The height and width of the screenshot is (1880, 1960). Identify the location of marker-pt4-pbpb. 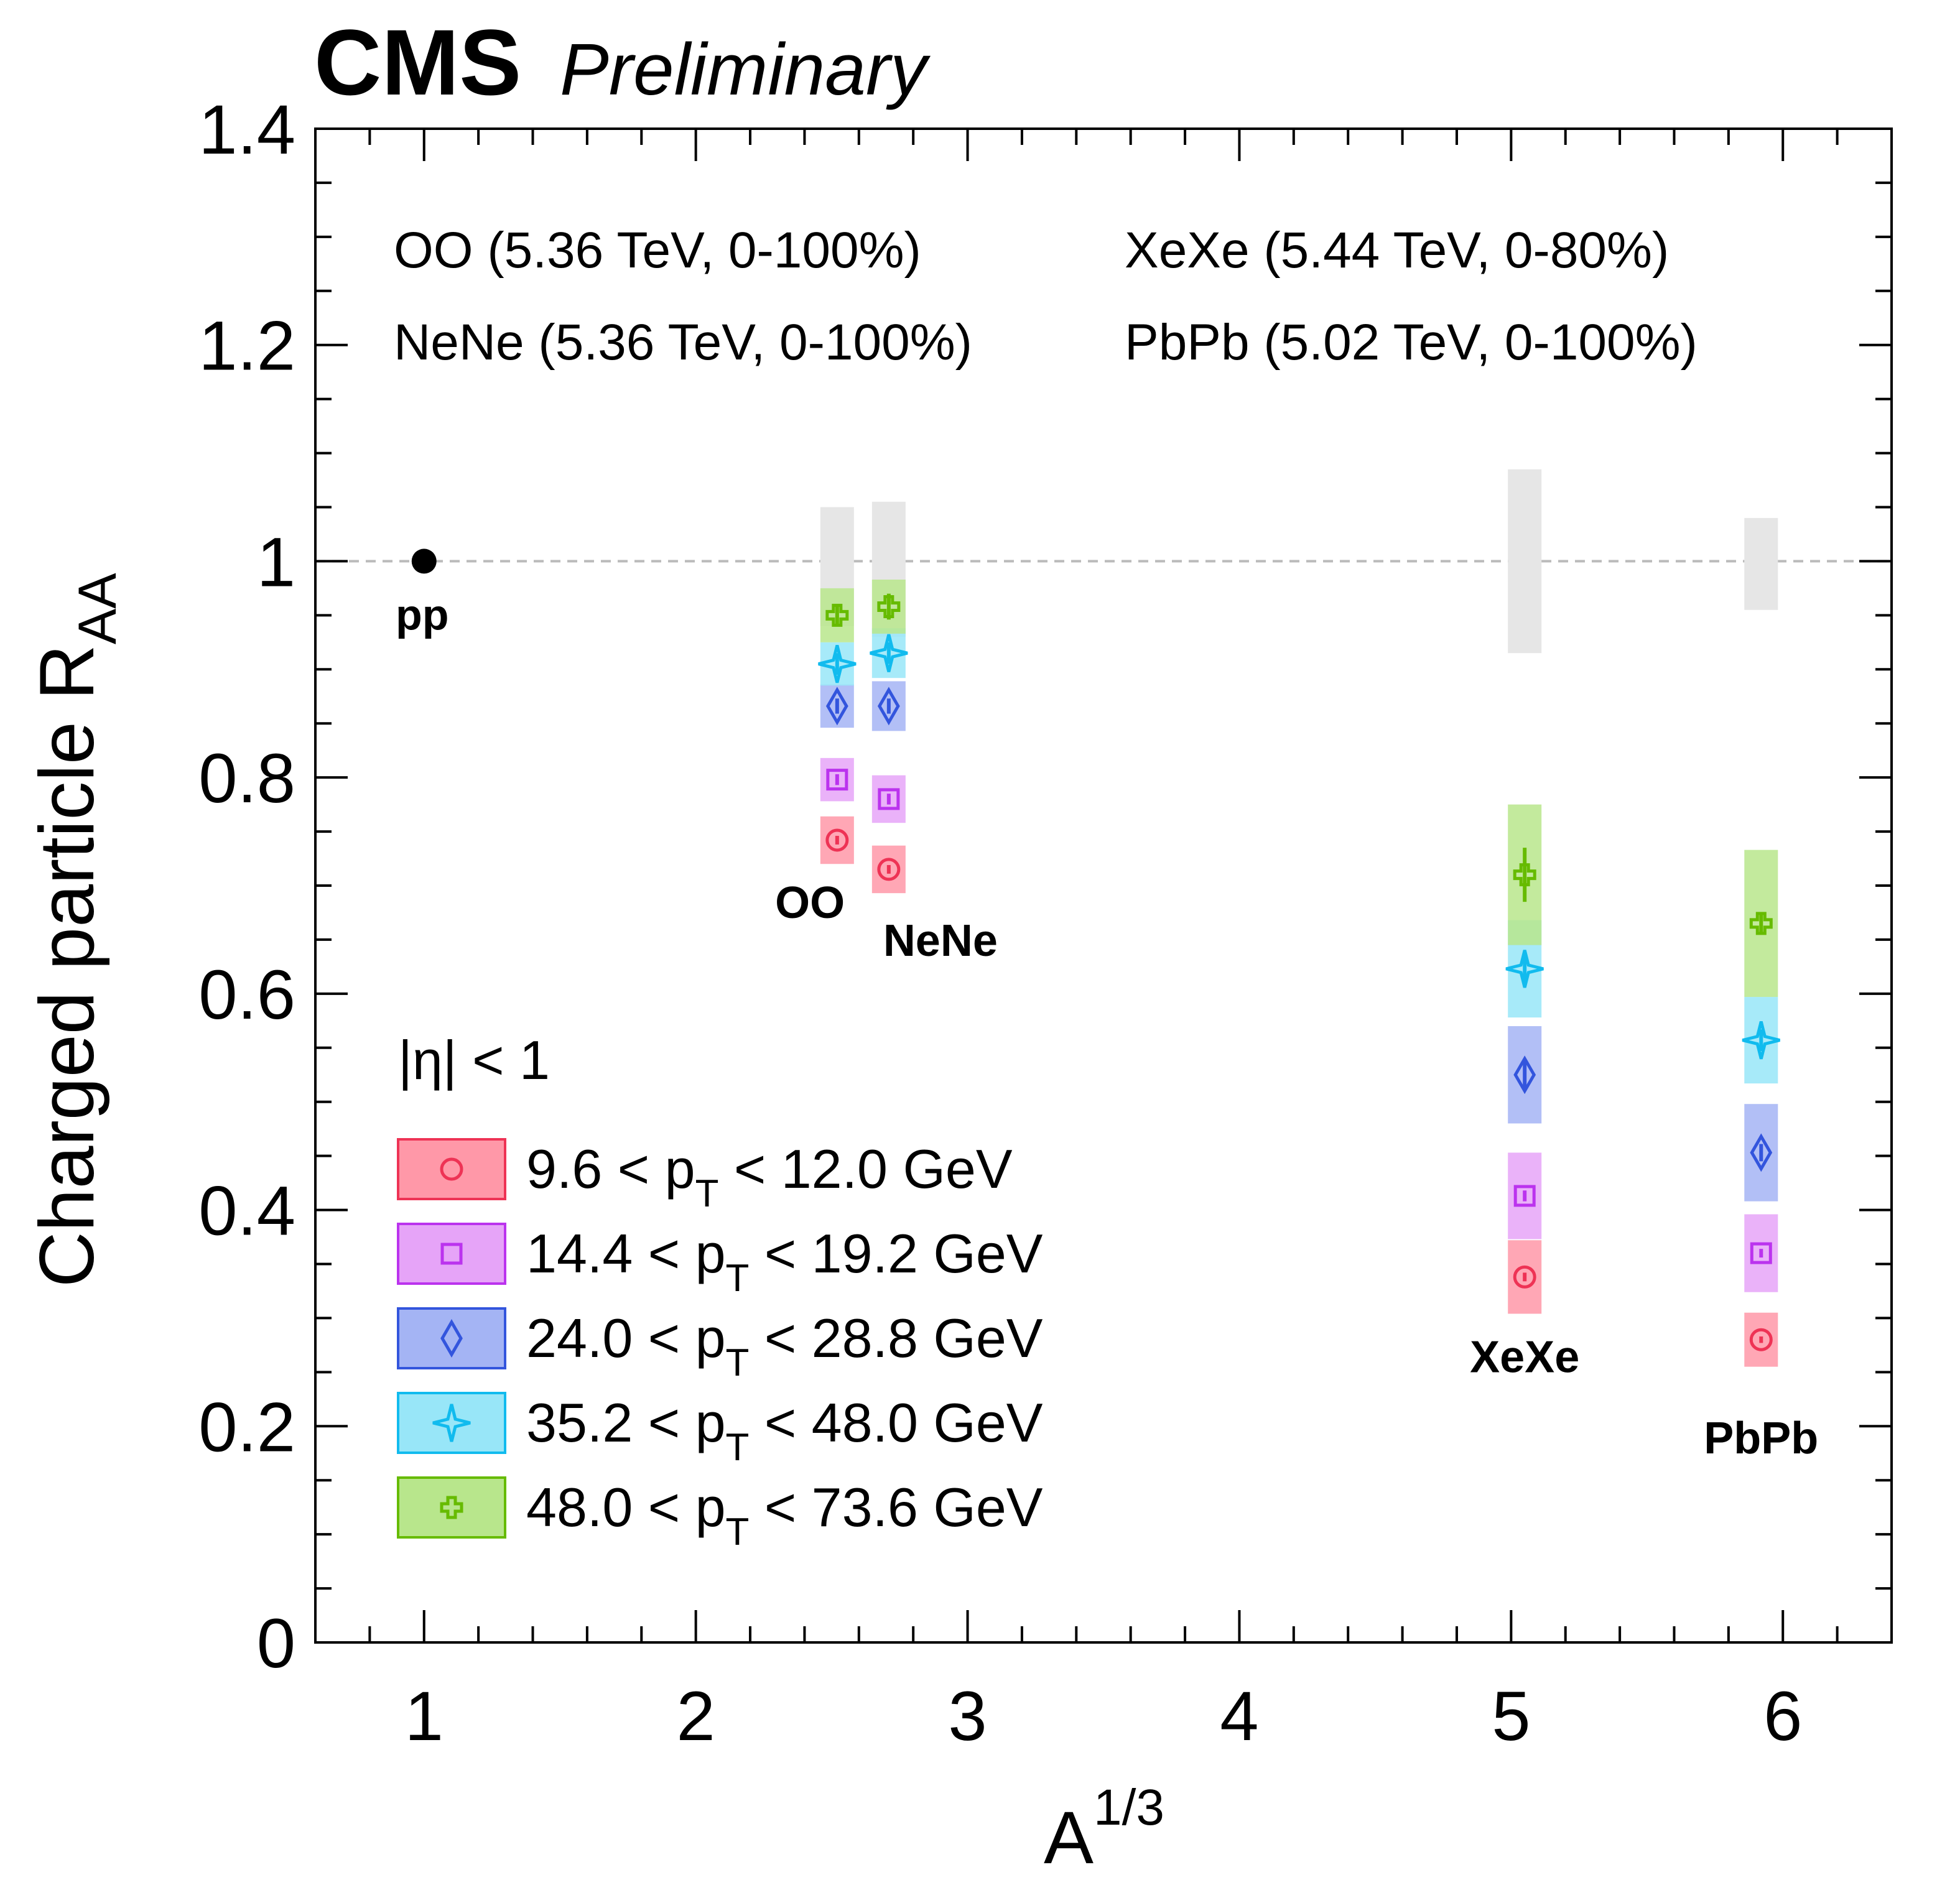
(1761, 1040).